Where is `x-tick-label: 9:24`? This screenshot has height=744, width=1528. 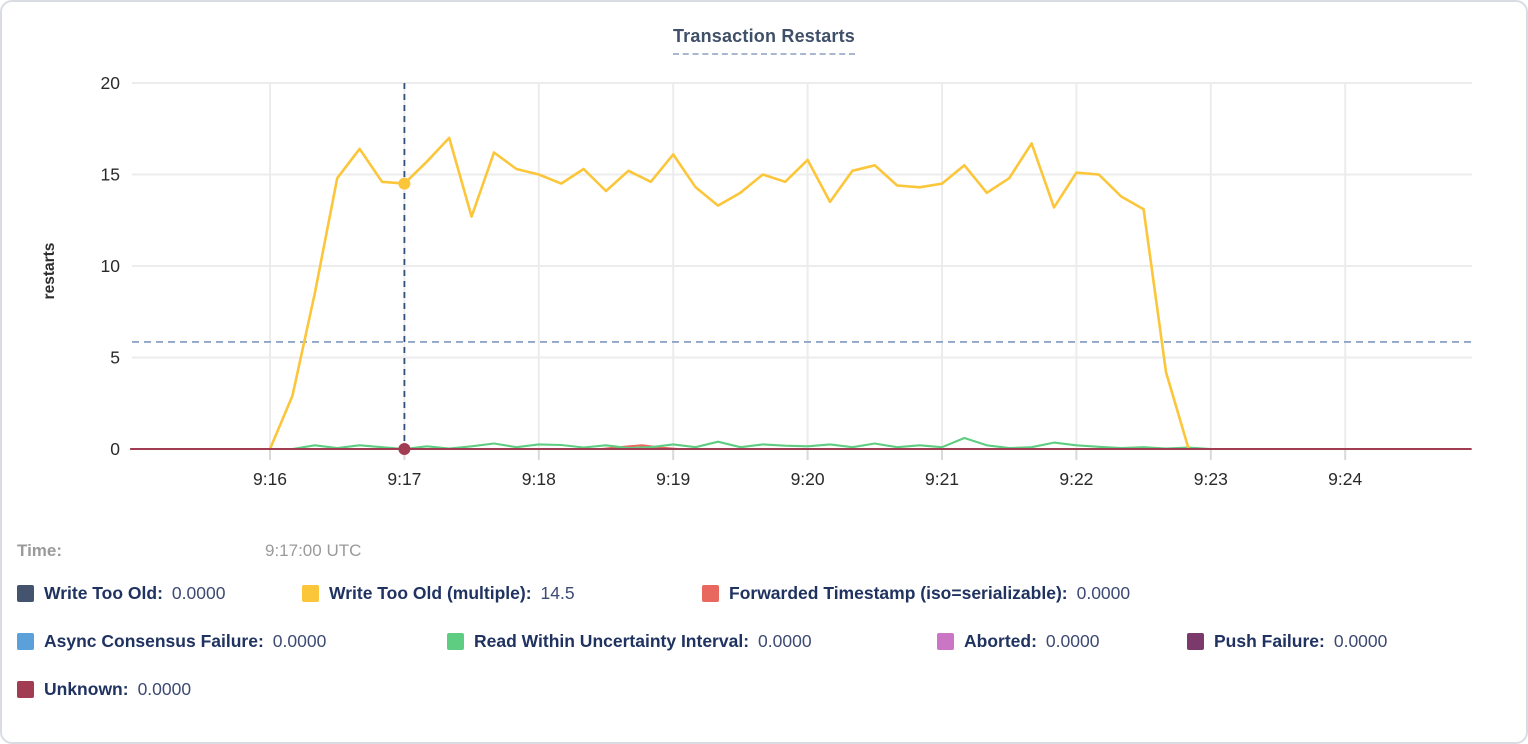 x-tick-label: 9:24 is located at coordinates (1345, 479).